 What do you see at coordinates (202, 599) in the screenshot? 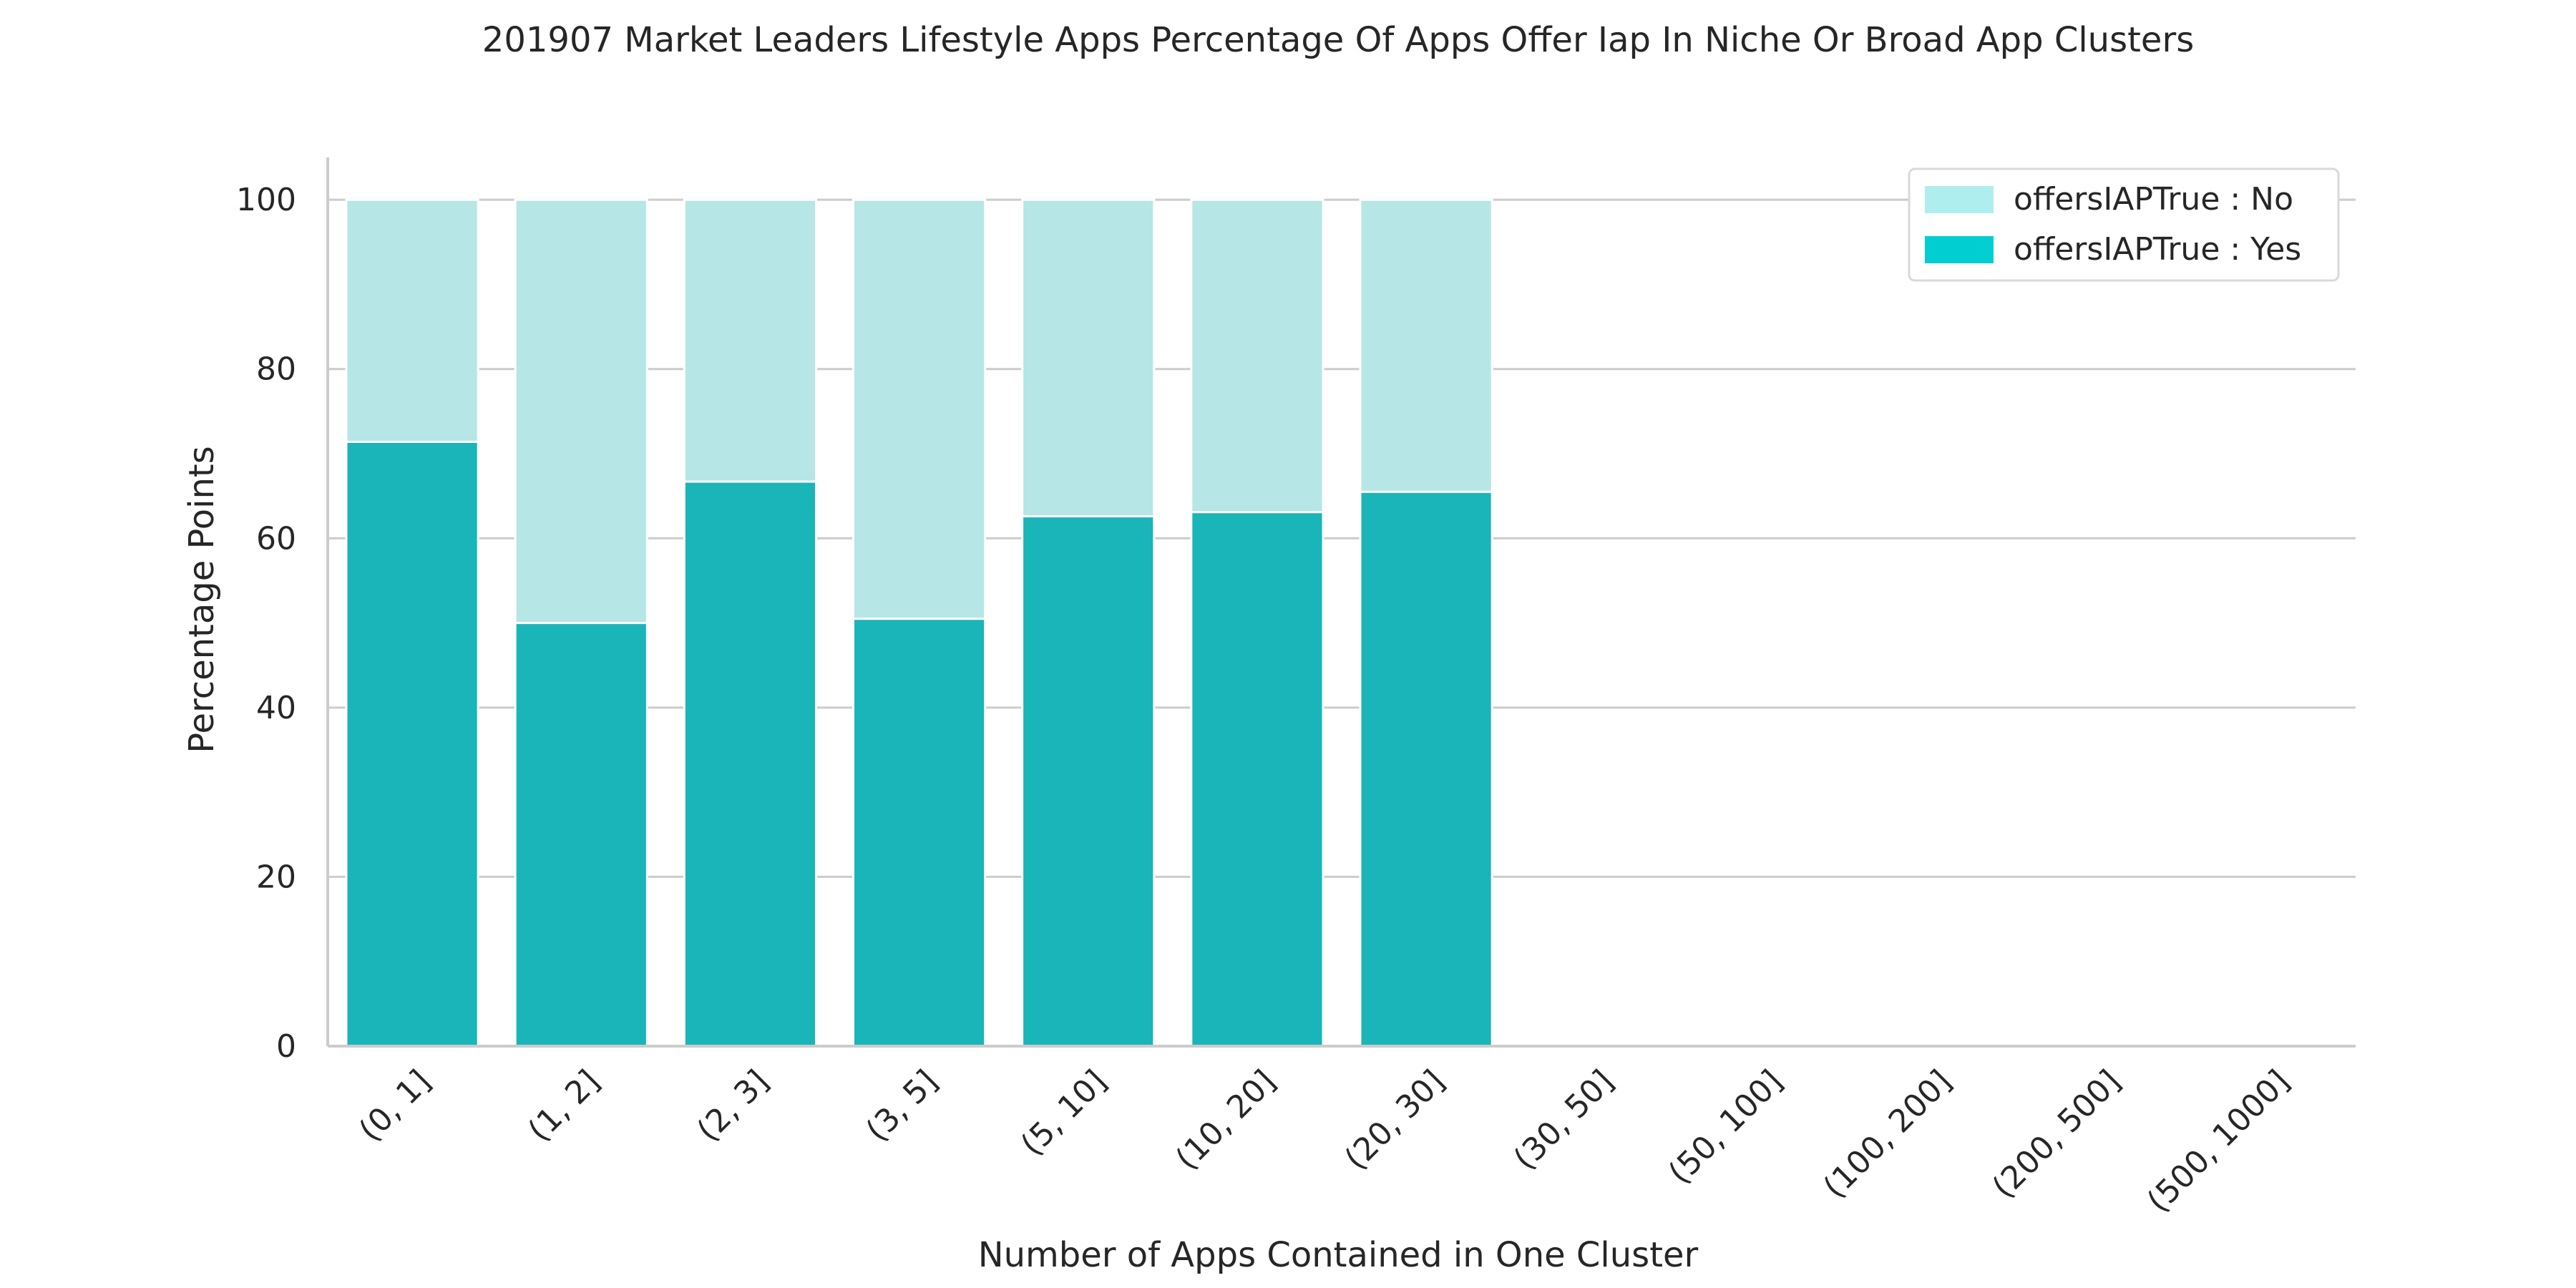
I see `y-axis-label: Percentage Points` at bounding box center [202, 599].